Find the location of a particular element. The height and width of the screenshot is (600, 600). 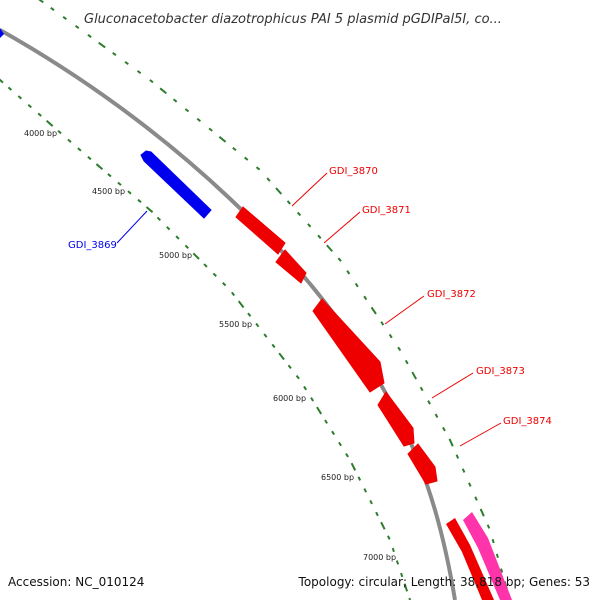

gene-label-GDI_3874: GDI_3874 is located at coordinates (527, 421).